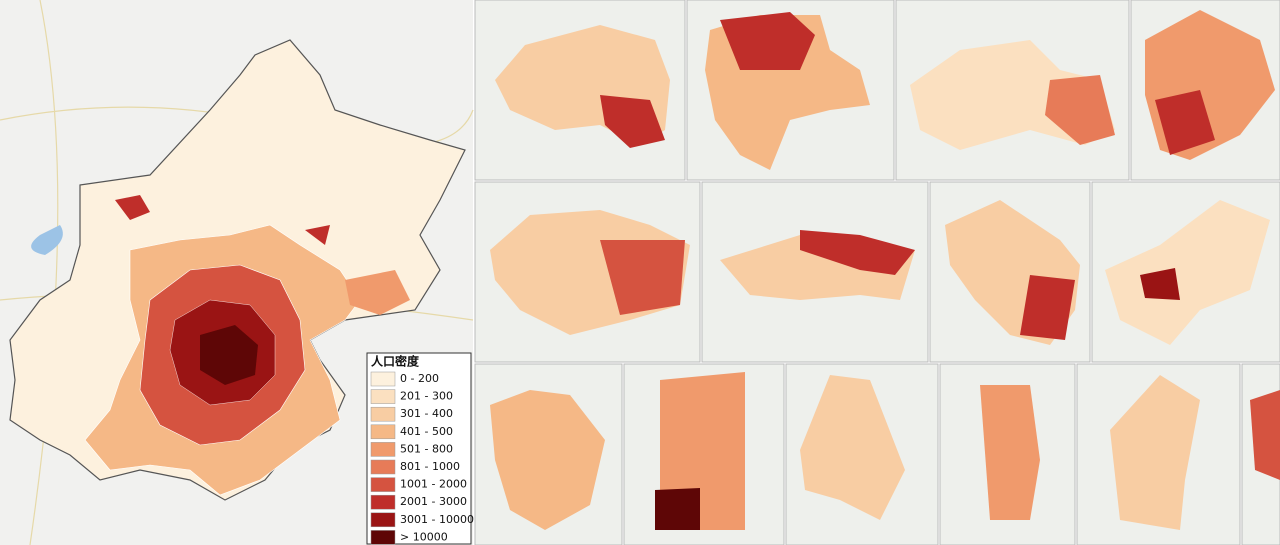 This screenshot has width=1280, height=545. I want to click on legend-label: 301 - 400, so click(426, 413).